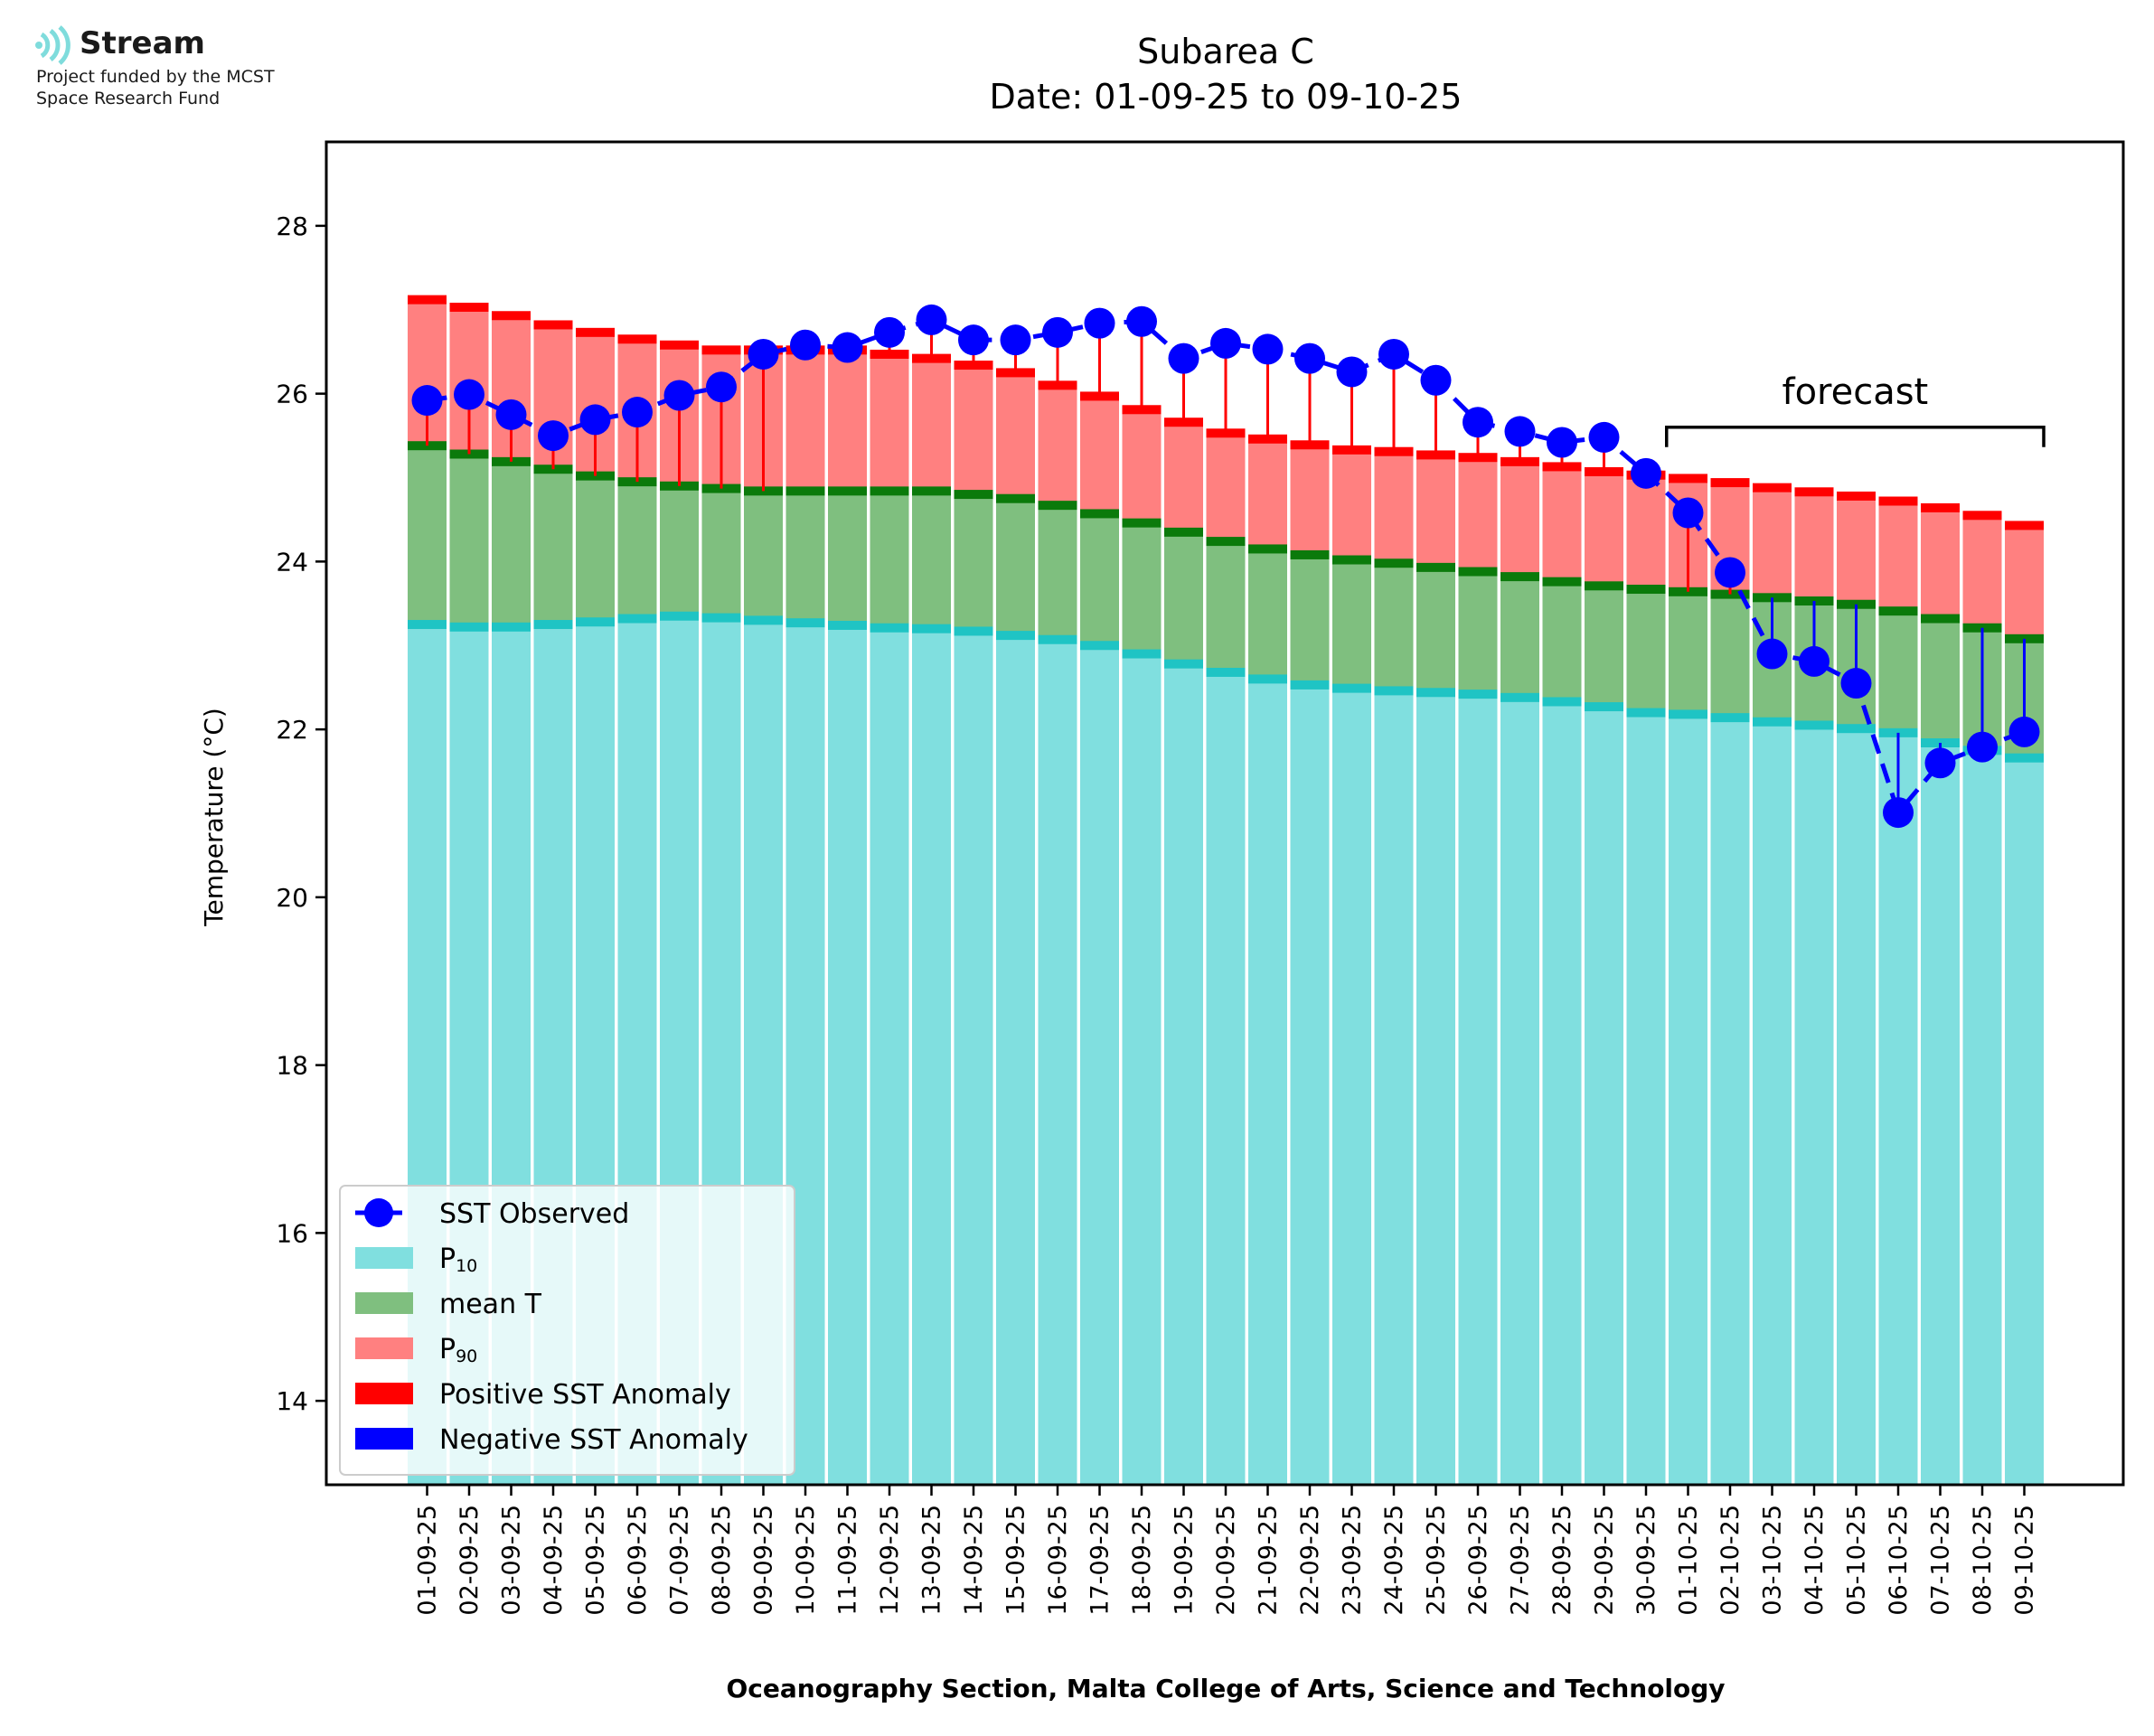  Describe the element at coordinates (470, 1560) in the screenshot. I see `x-tick-label: 02-09-25` at that location.